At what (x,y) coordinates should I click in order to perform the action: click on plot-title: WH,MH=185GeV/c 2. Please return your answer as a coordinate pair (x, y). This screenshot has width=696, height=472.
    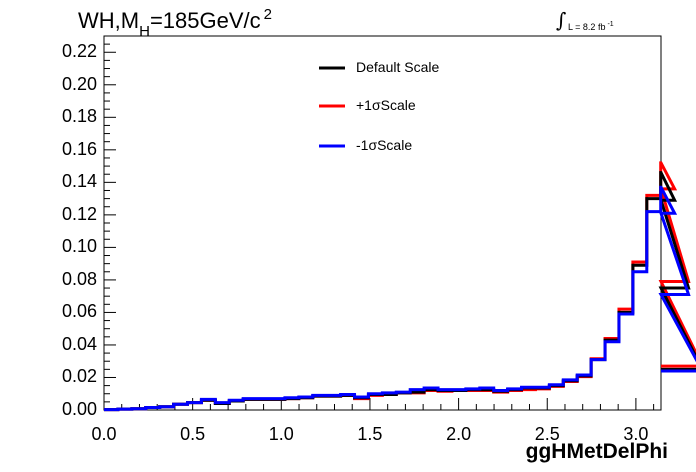
    Looking at the image, I should click on (175, 23).